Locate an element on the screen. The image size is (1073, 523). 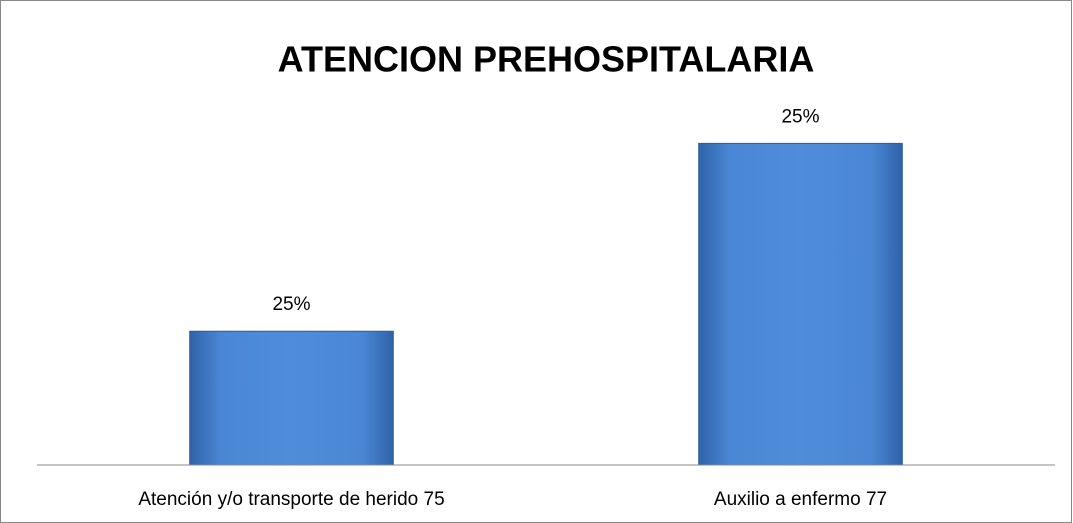
x-tick-label: Atención y/o transporte de herido 75 is located at coordinates (291, 499).